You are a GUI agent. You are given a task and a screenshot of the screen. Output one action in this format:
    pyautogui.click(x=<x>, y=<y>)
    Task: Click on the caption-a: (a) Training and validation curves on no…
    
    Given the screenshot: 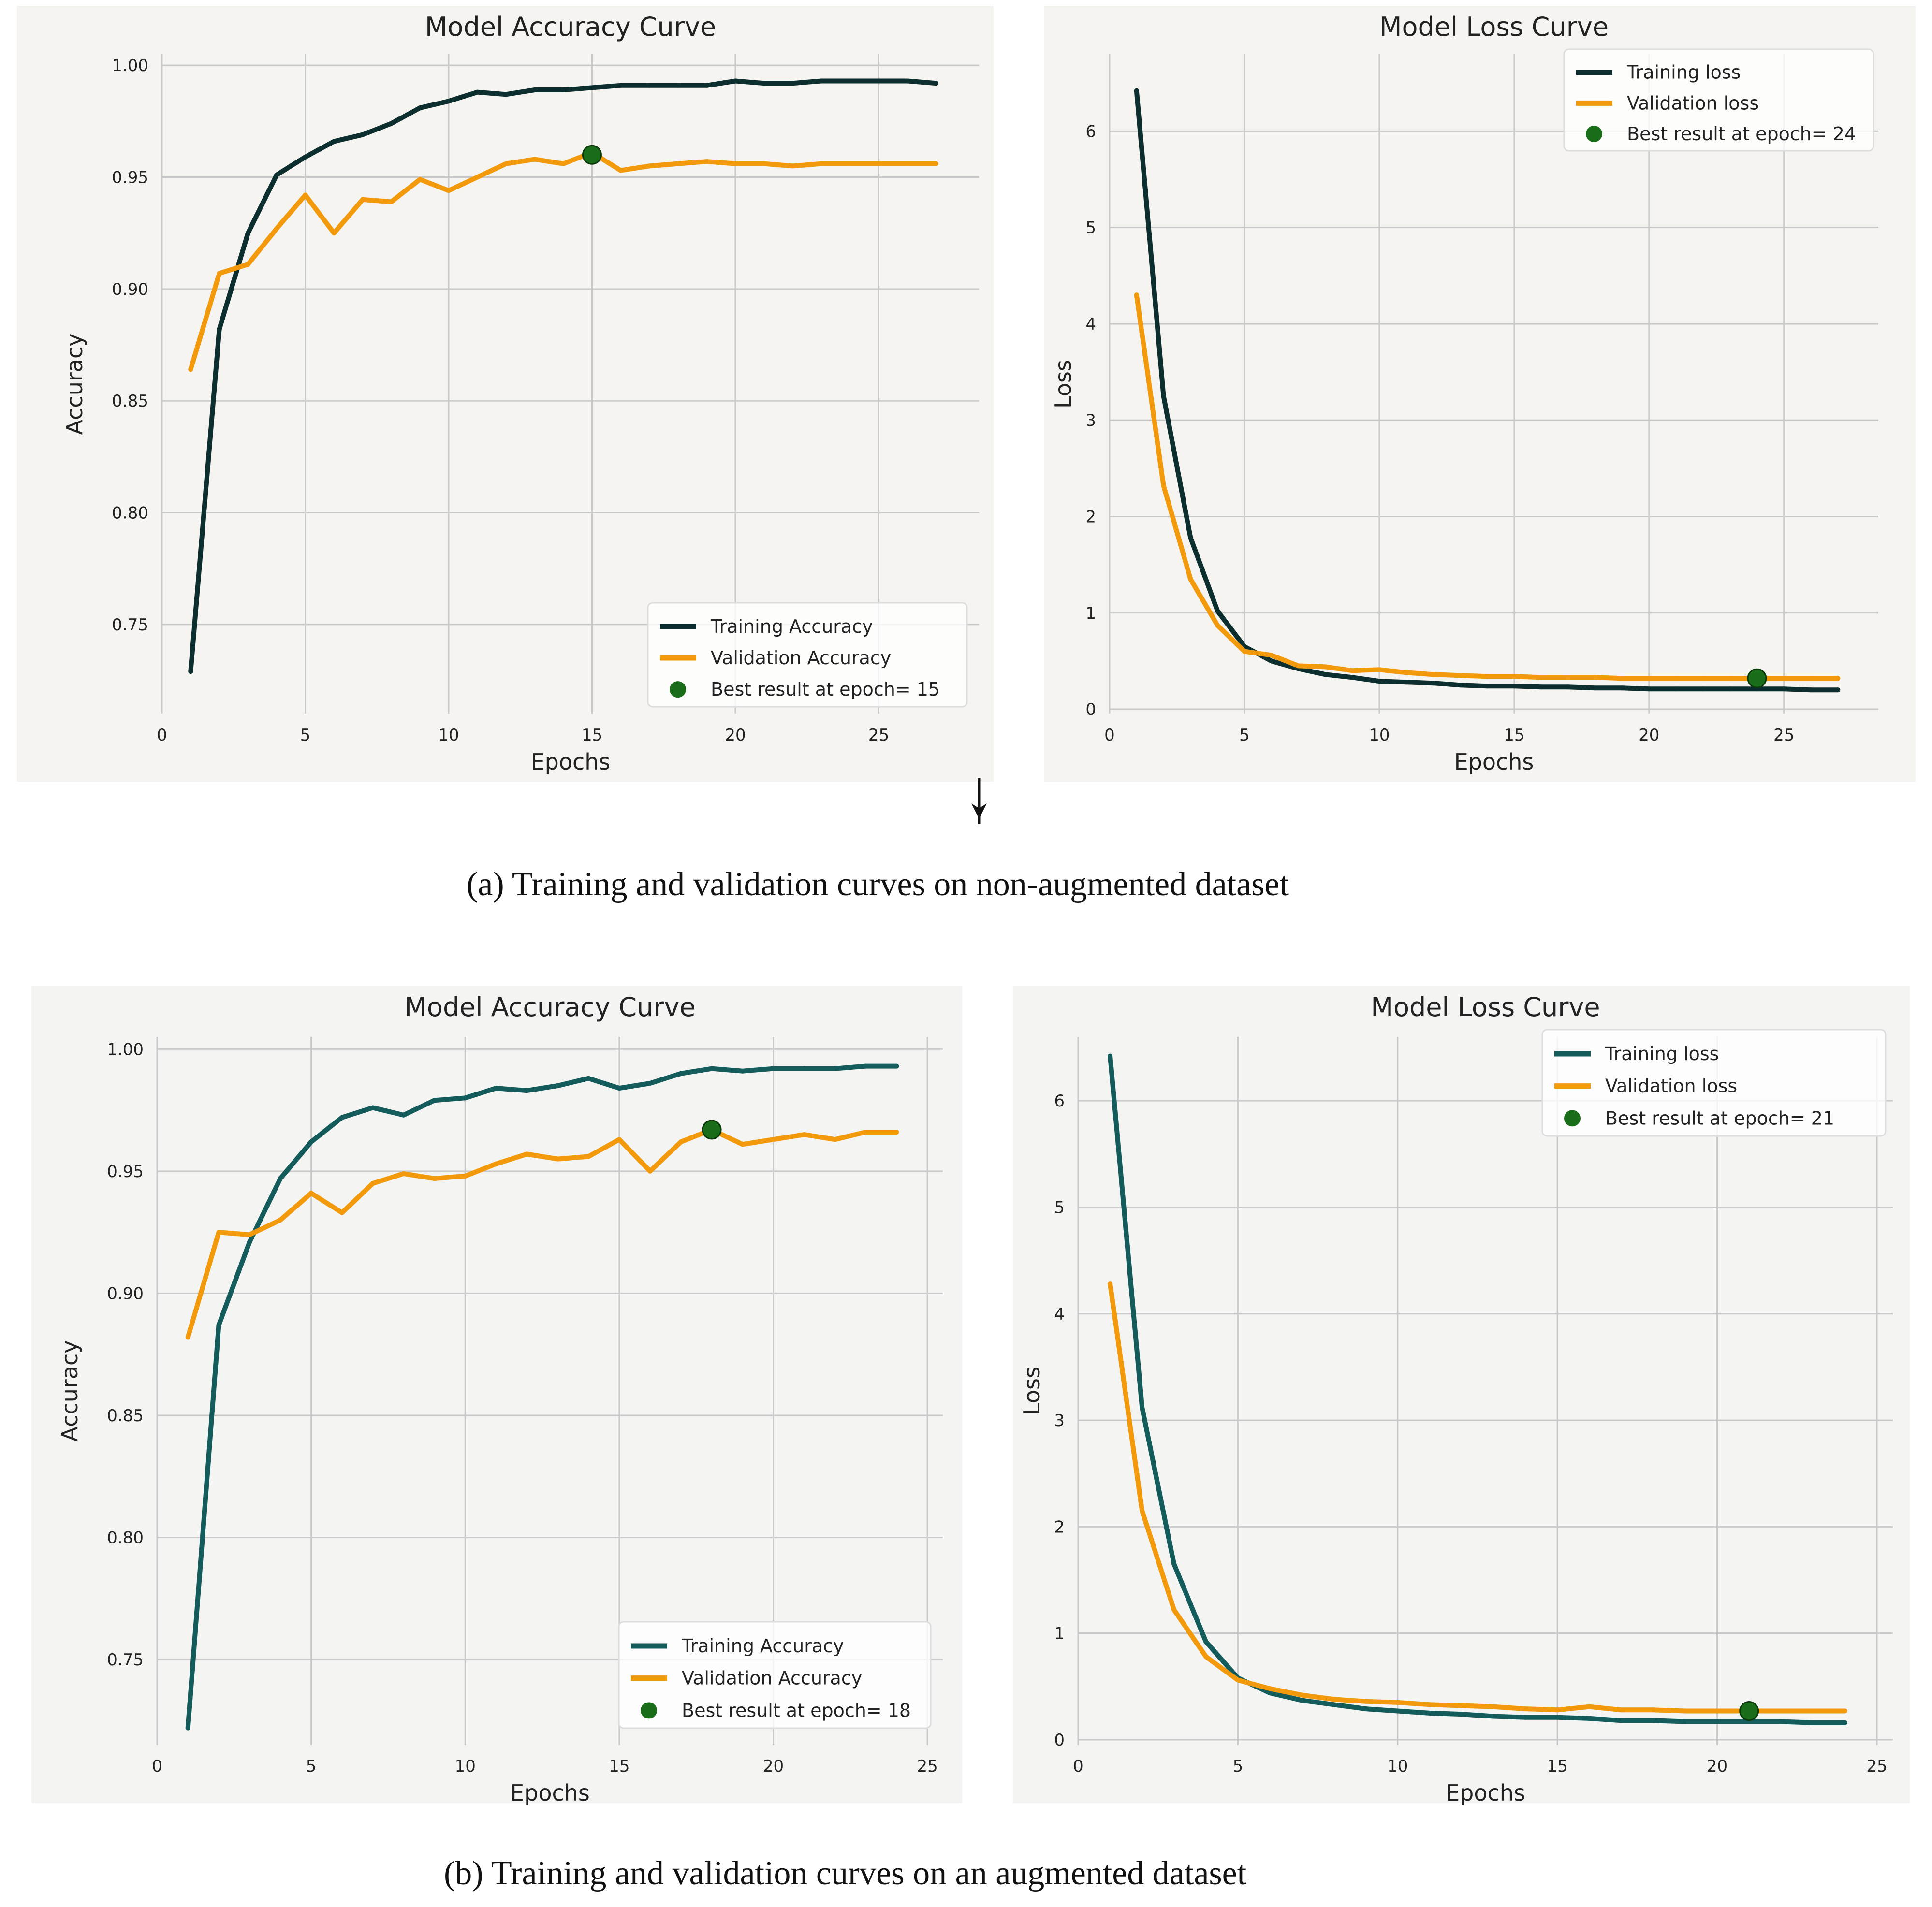 What is the action you would take?
    pyautogui.click(x=878, y=884)
    